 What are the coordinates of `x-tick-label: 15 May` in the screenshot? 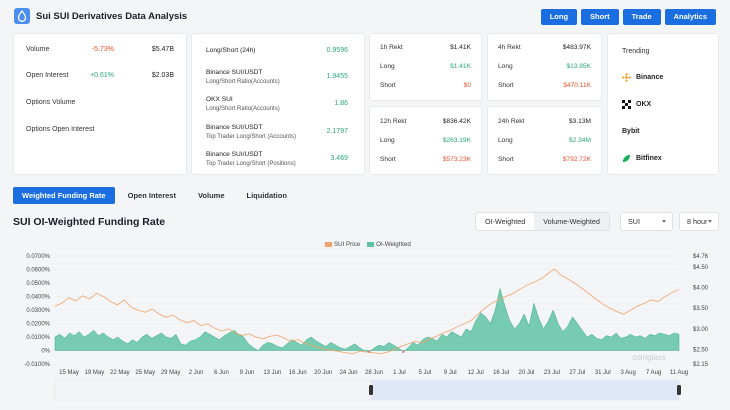 It's located at (69, 373).